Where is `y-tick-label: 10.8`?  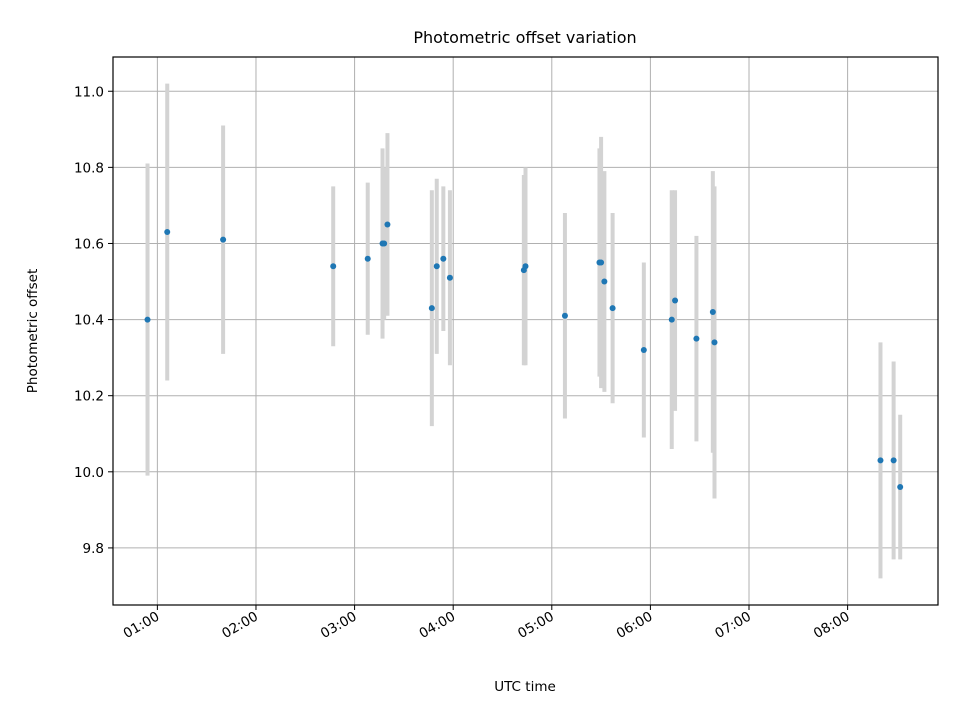
y-tick-label: 10.8 is located at coordinates (89, 168).